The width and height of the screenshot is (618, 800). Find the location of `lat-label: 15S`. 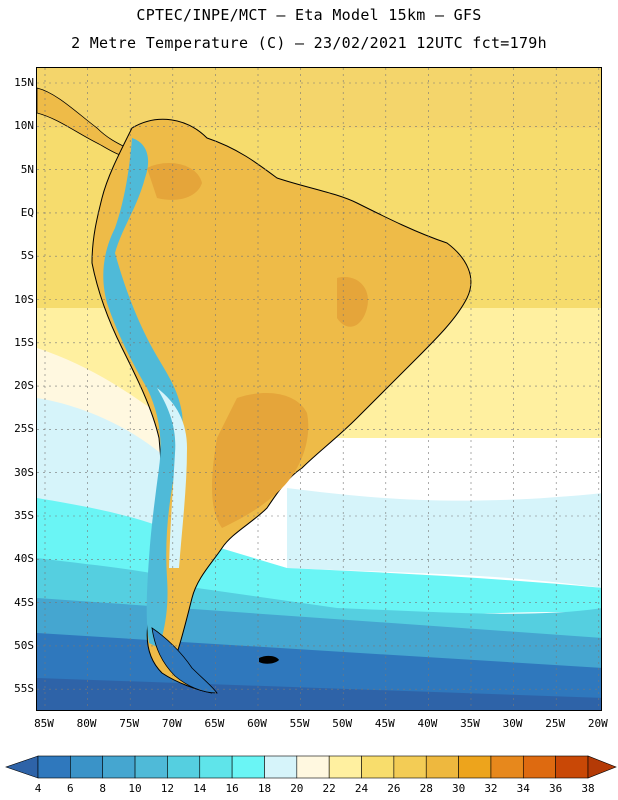

lat-label: 15S is located at coordinates (24, 342).